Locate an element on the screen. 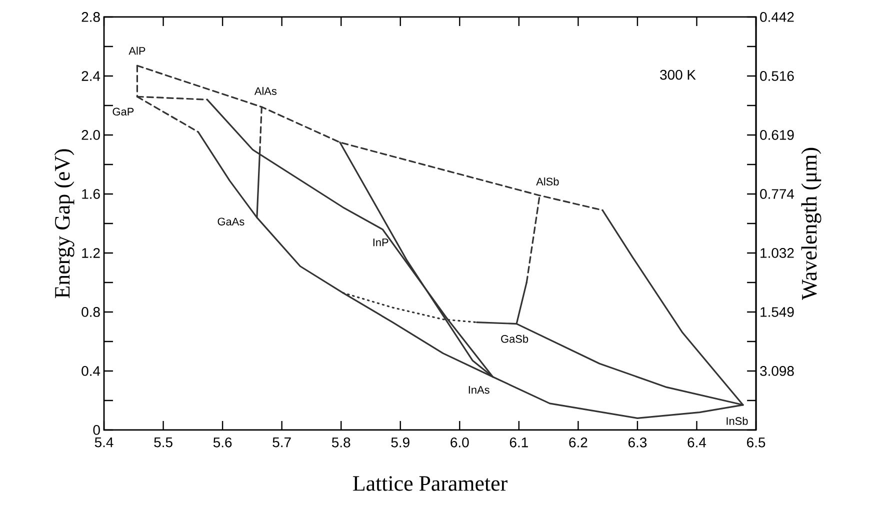 This screenshot has width=871, height=528. category-label: 1.032 is located at coordinates (777, 253).